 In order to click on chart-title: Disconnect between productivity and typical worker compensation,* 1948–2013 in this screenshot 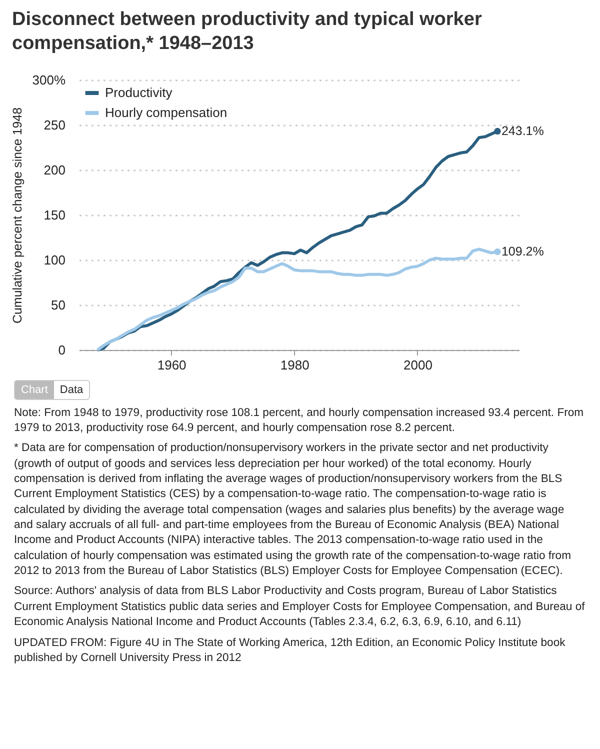, I will do `click(247, 32)`.